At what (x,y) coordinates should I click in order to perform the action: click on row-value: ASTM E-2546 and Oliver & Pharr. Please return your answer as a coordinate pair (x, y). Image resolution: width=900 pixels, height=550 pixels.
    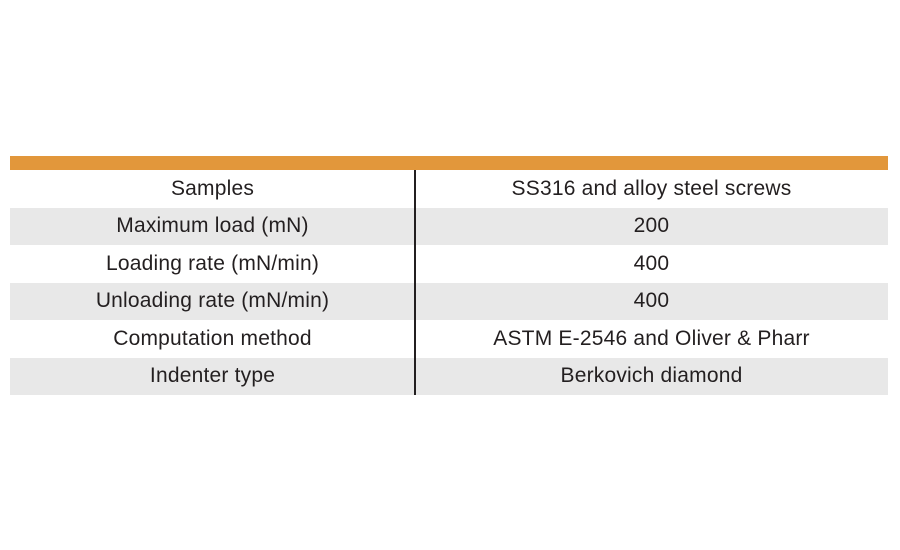
    Looking at the image, I should click on (651, 338).